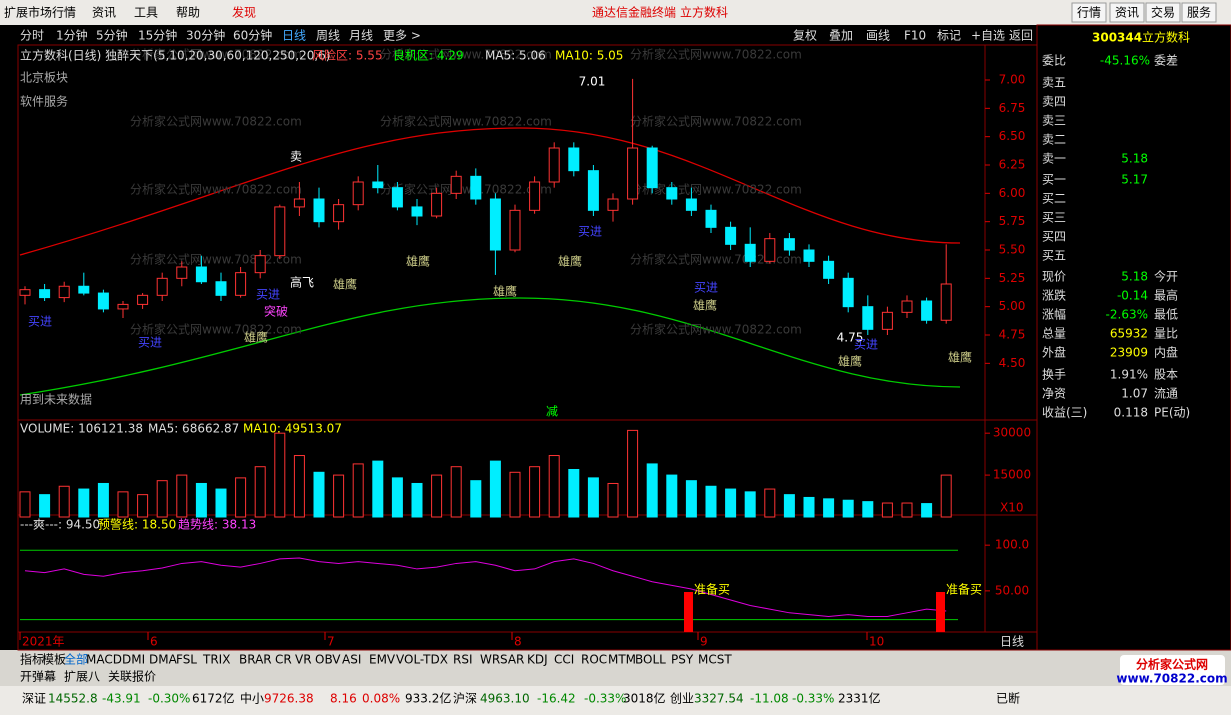 This screenshot has height=715, width=1231. What do you see at coordinates (303, 660) in the screenshot?
I see `tab: VR` at bounding box center [303, 660].